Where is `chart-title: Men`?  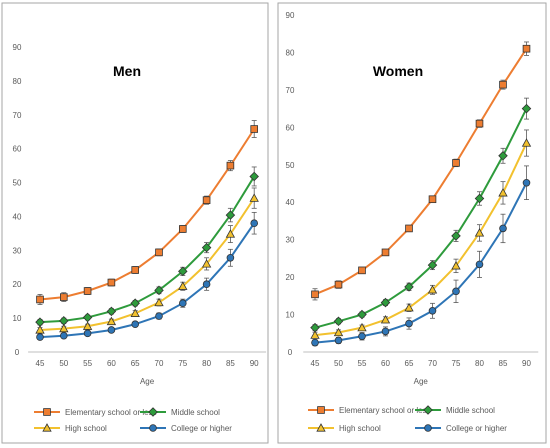
chart-title: Men is located at coordinates (127, 71).